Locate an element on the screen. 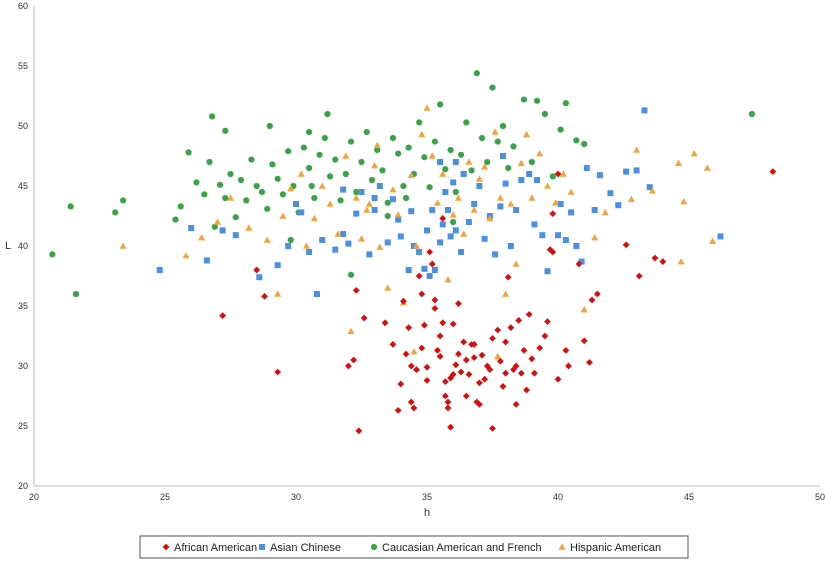 The width and height of the screenshot is (825, 561). y-tick-label: 60 is located at coordinates (23, 6).